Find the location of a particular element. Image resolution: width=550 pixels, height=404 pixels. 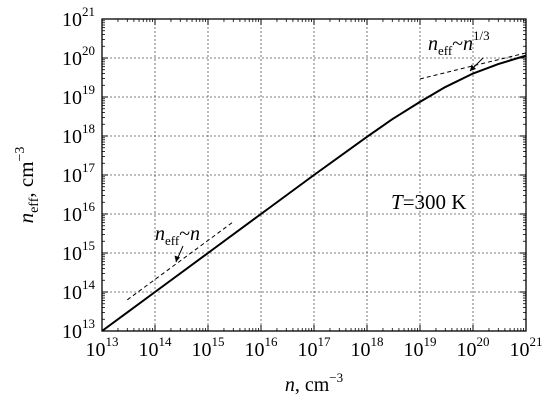

y-tick-label: 1017 is located at coordinates (79, 173).